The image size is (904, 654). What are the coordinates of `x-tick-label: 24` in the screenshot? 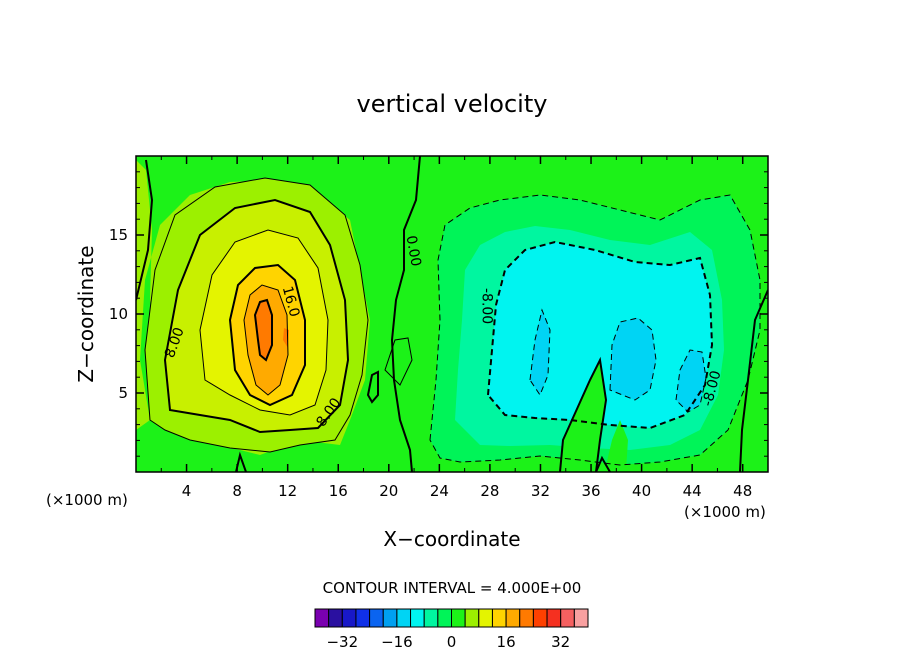 It's located at (439, 491).